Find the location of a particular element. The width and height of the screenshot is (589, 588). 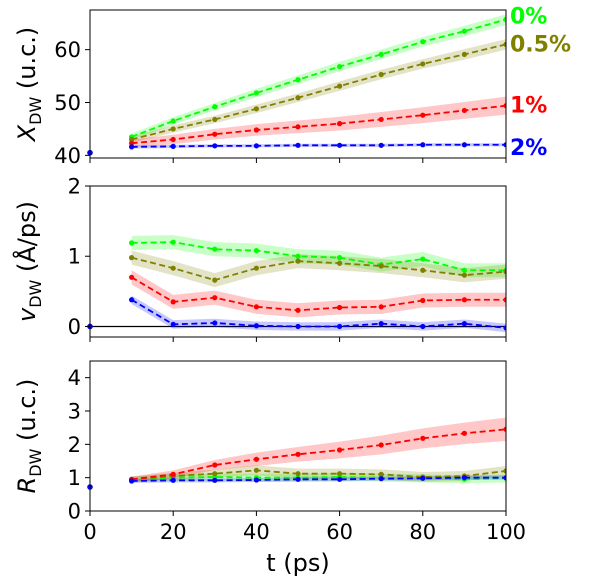

y-tick-label: 40 is located at coordinates (67, 156).